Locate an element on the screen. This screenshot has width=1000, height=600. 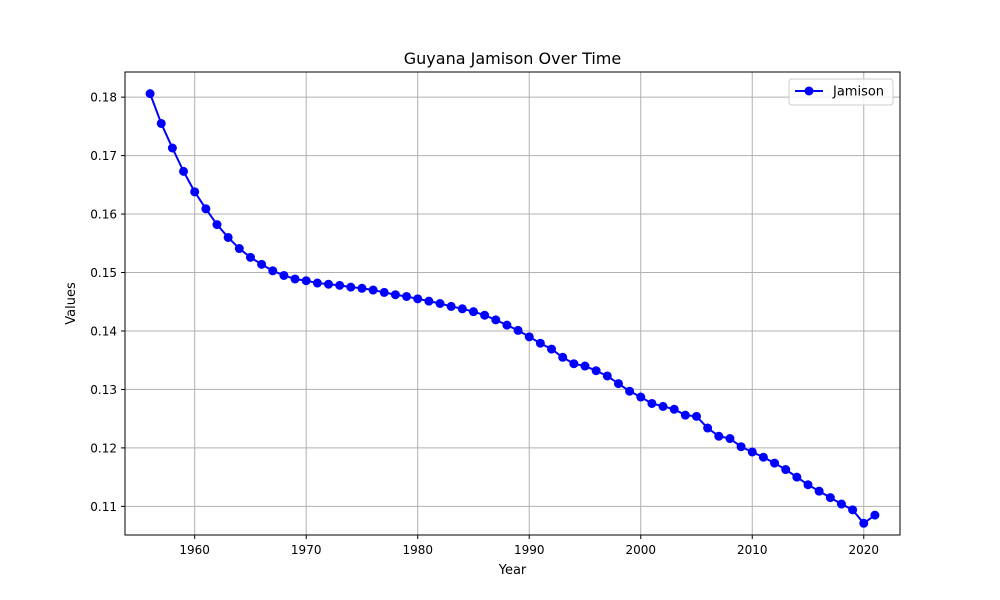
chart-title: Guyana Jamison Over Time is located at coordinates (512, 58).